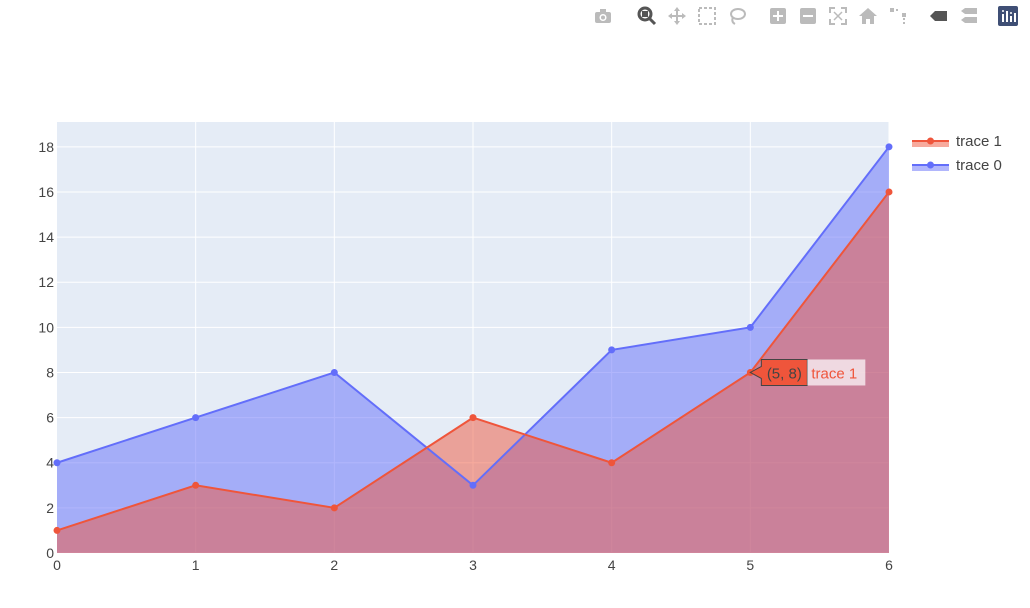 The width and height of the screenshot is (1030, 608). Describe the element at coordinates (334, 565) in the screenshot. I see `x-tick-label: 2` at that location.